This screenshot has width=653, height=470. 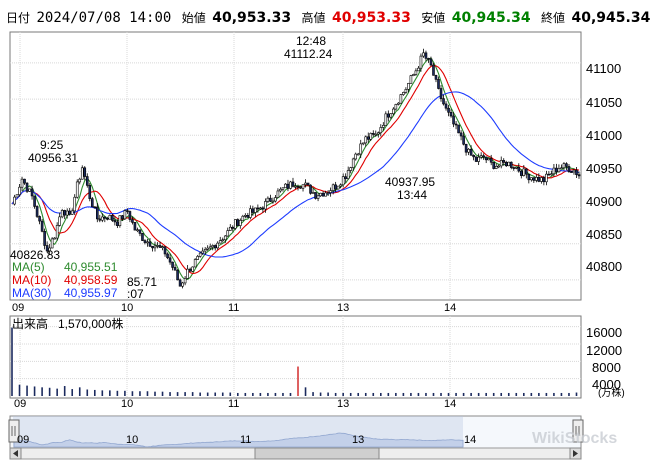 What do you see at coordinates (91, 293) in the screenshot?
I see `ma30-value: 40,955.97` at bounding box center [91, 293].